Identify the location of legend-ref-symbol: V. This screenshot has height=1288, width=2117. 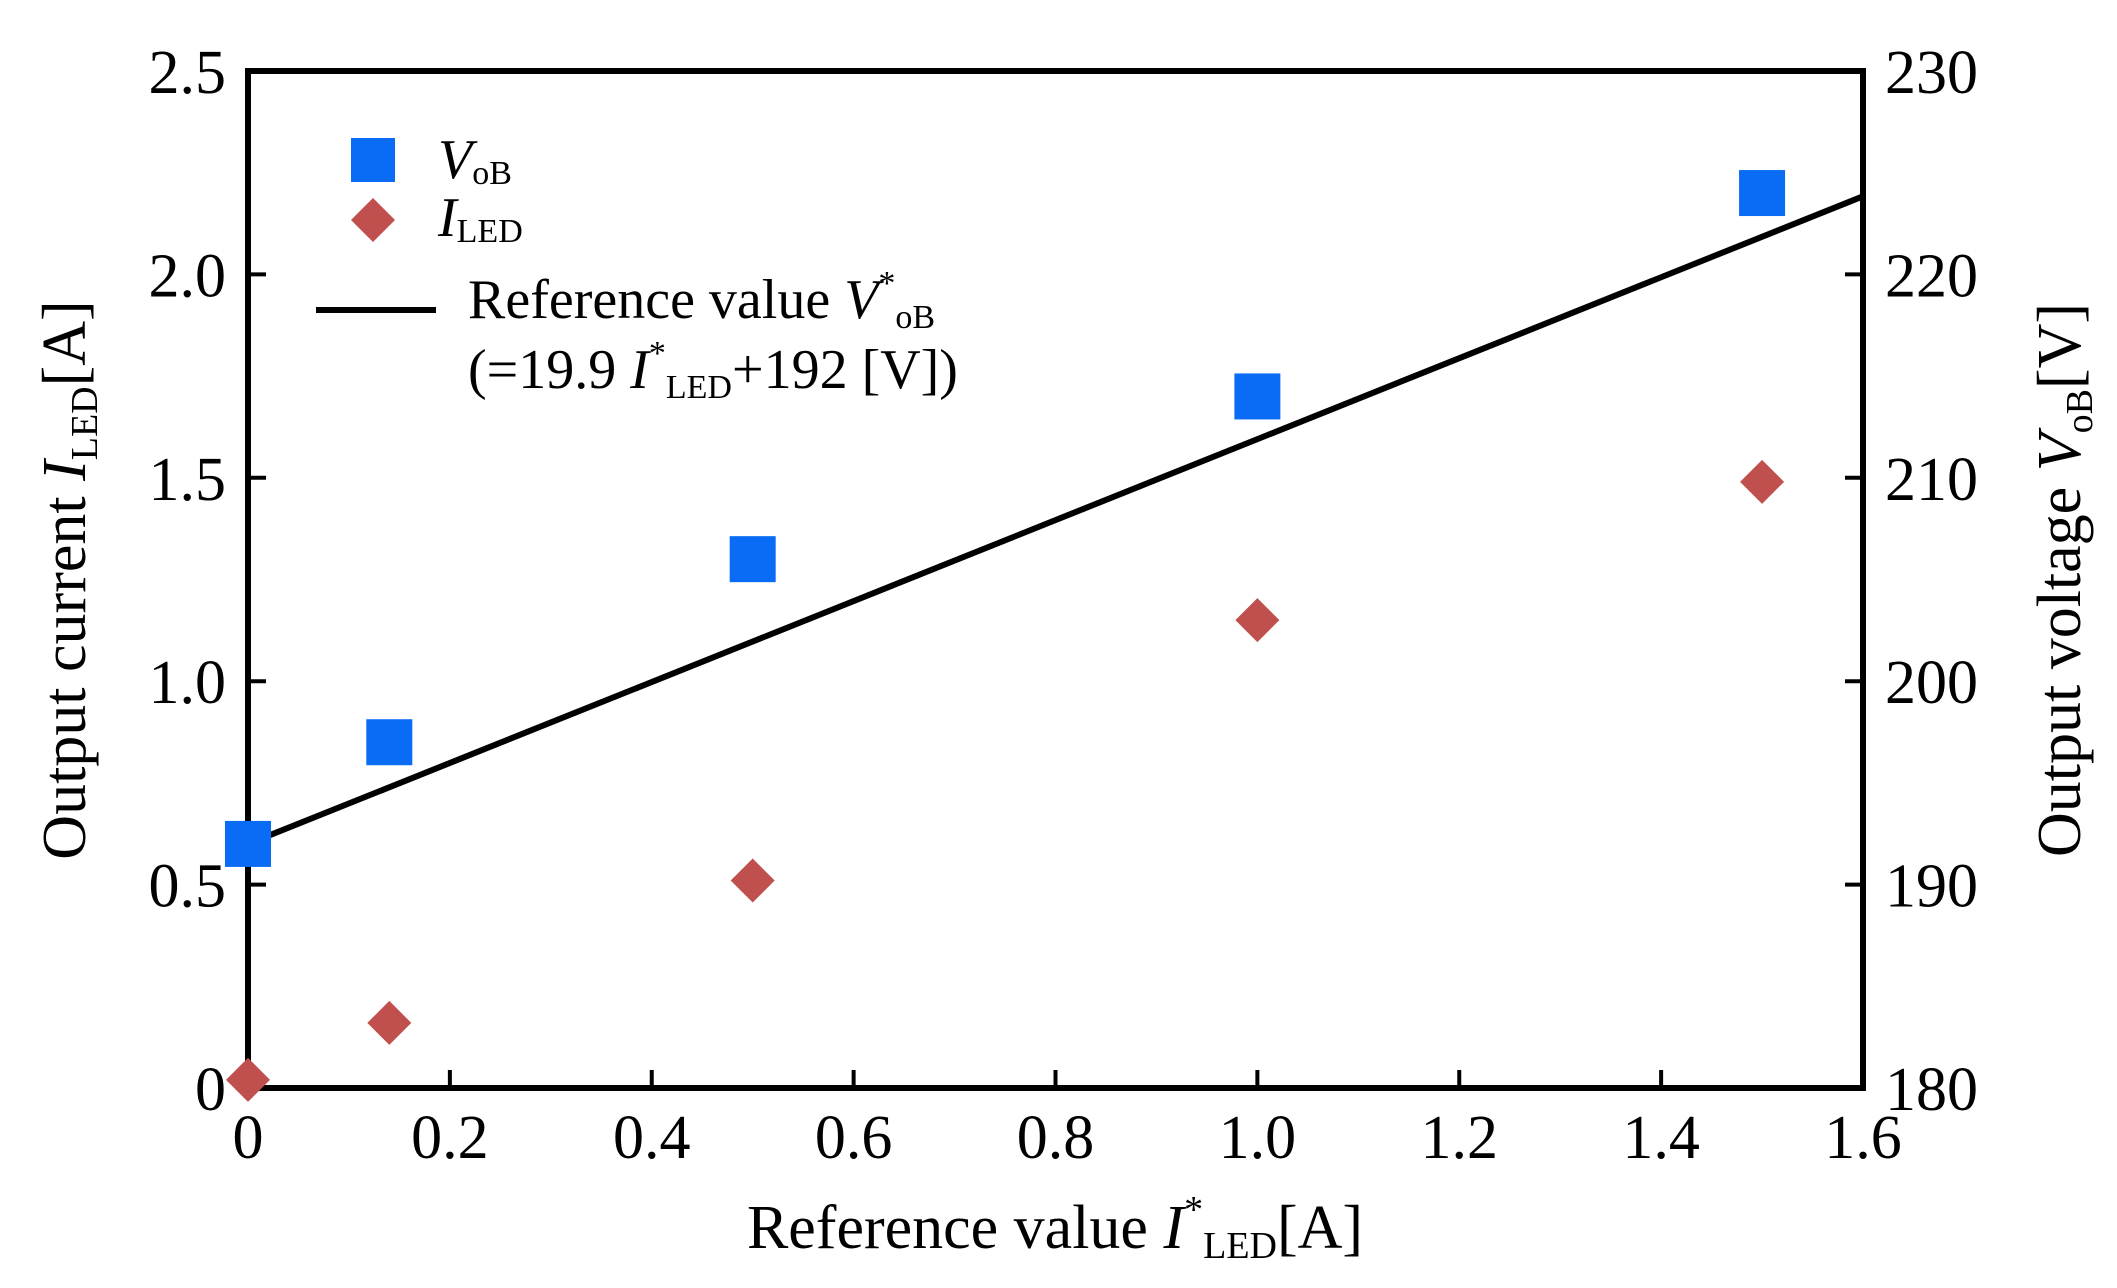
(864, 300).